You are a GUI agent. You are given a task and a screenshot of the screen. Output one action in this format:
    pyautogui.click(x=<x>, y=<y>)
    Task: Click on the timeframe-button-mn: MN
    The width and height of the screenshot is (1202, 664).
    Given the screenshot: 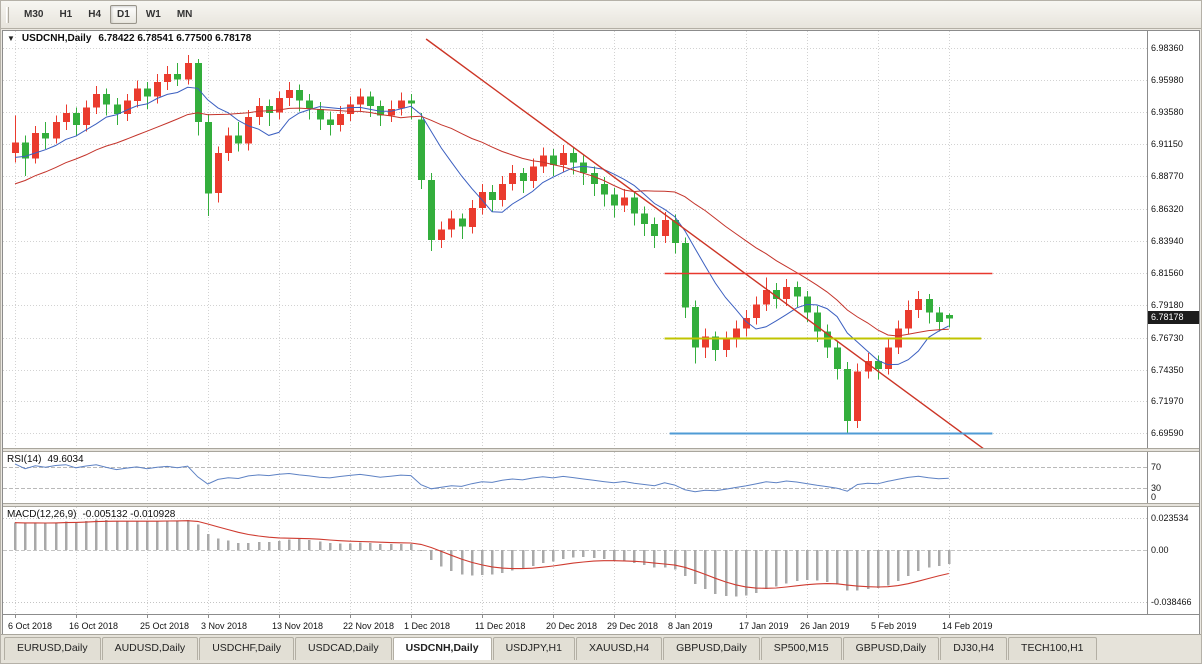 What is the action you would take?
    pyautogui.click(x=185, y=14)
    